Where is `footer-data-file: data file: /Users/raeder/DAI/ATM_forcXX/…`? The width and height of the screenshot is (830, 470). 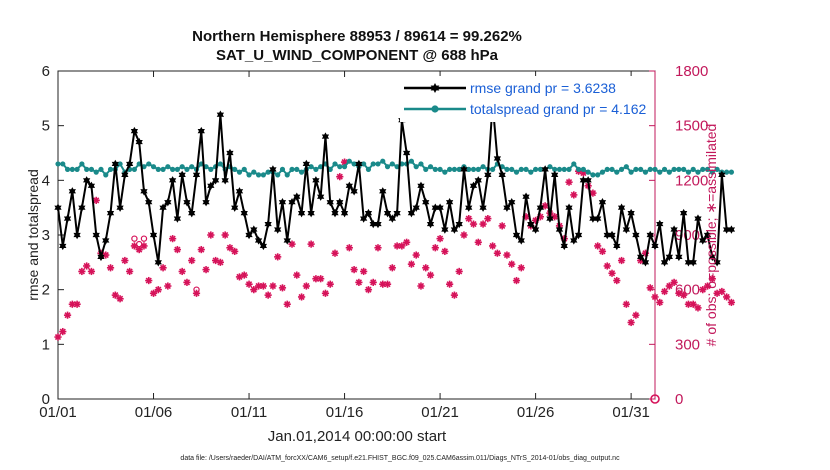 footer-data-file: data file: /Users/raeder/DAI/ATM_forcXX/… is located at coordinates (400, 458).